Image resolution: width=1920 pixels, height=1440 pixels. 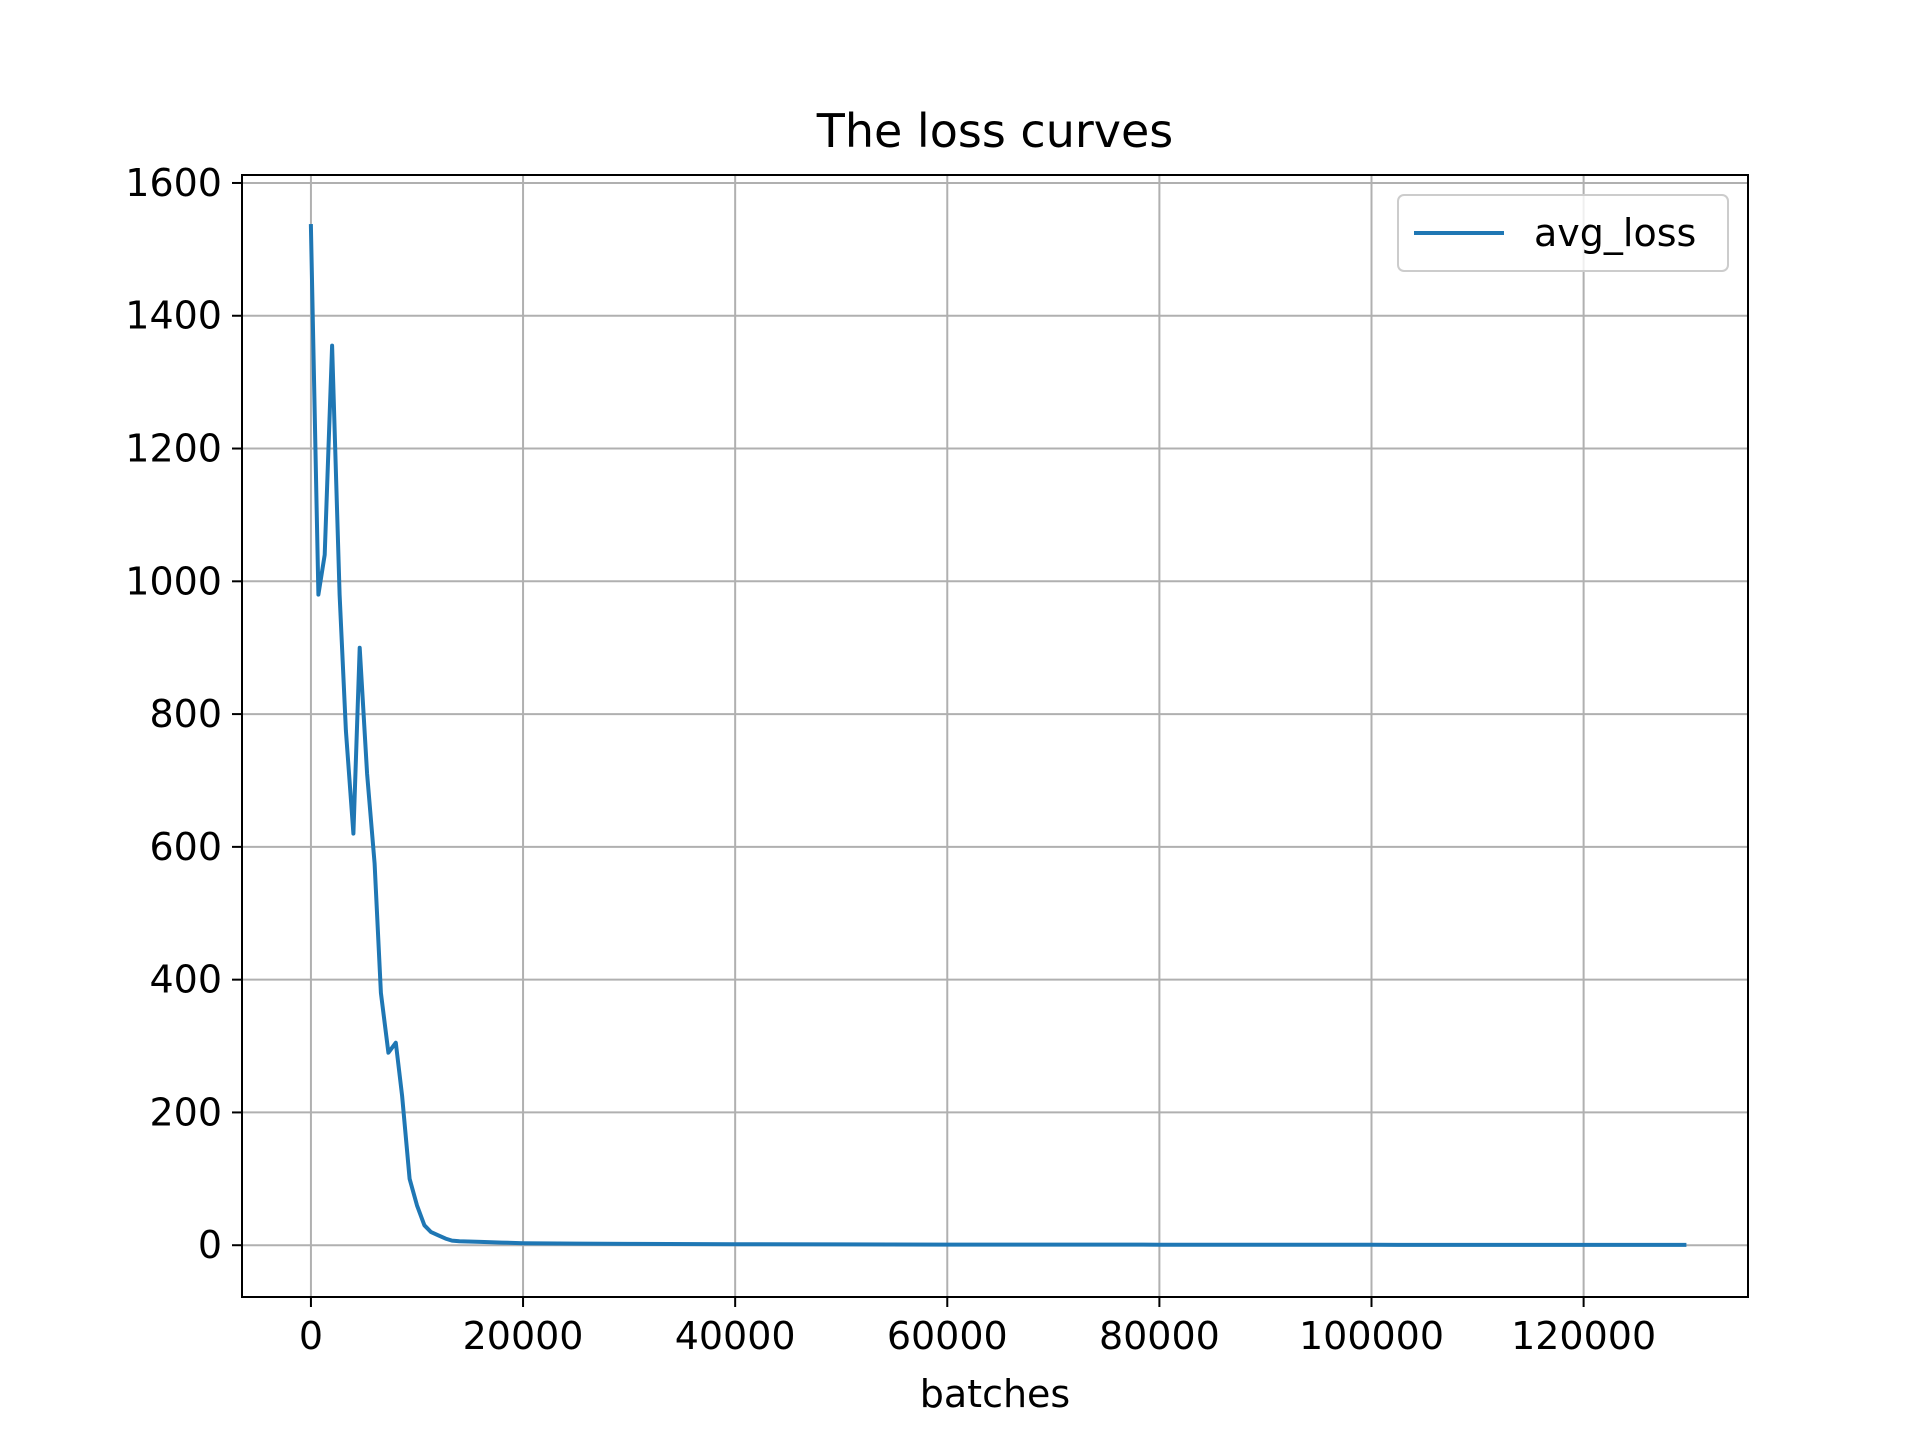 I want to click on x-tick-label: 20000, so click(x=523, y=1336).